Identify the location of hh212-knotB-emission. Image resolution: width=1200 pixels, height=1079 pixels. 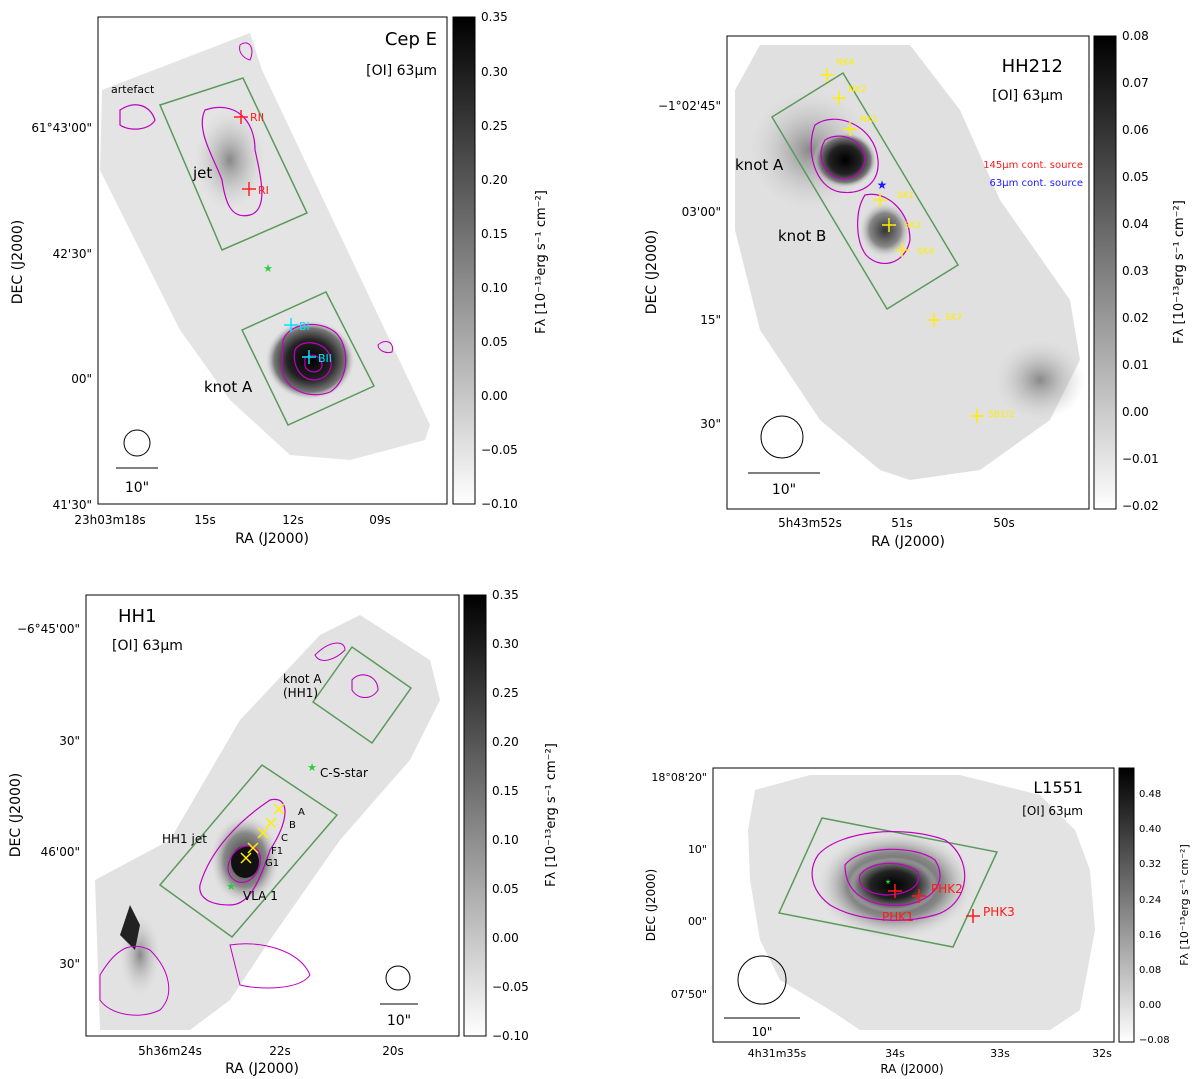
(885, 230).